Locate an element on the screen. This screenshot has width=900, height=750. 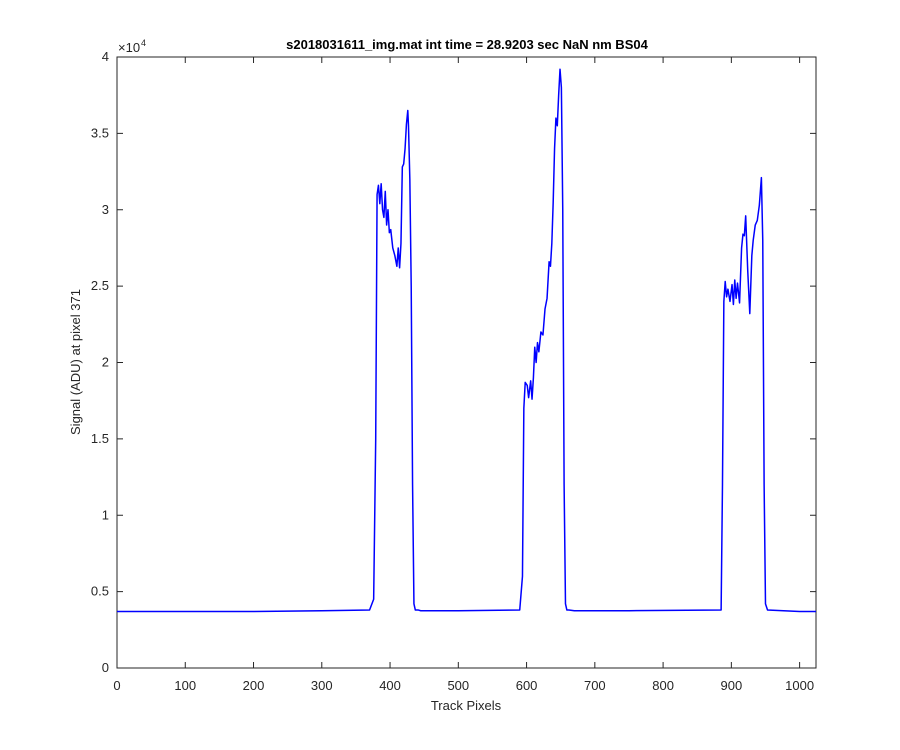
x-tick-label: 200 is located at coordinates (254, 685).